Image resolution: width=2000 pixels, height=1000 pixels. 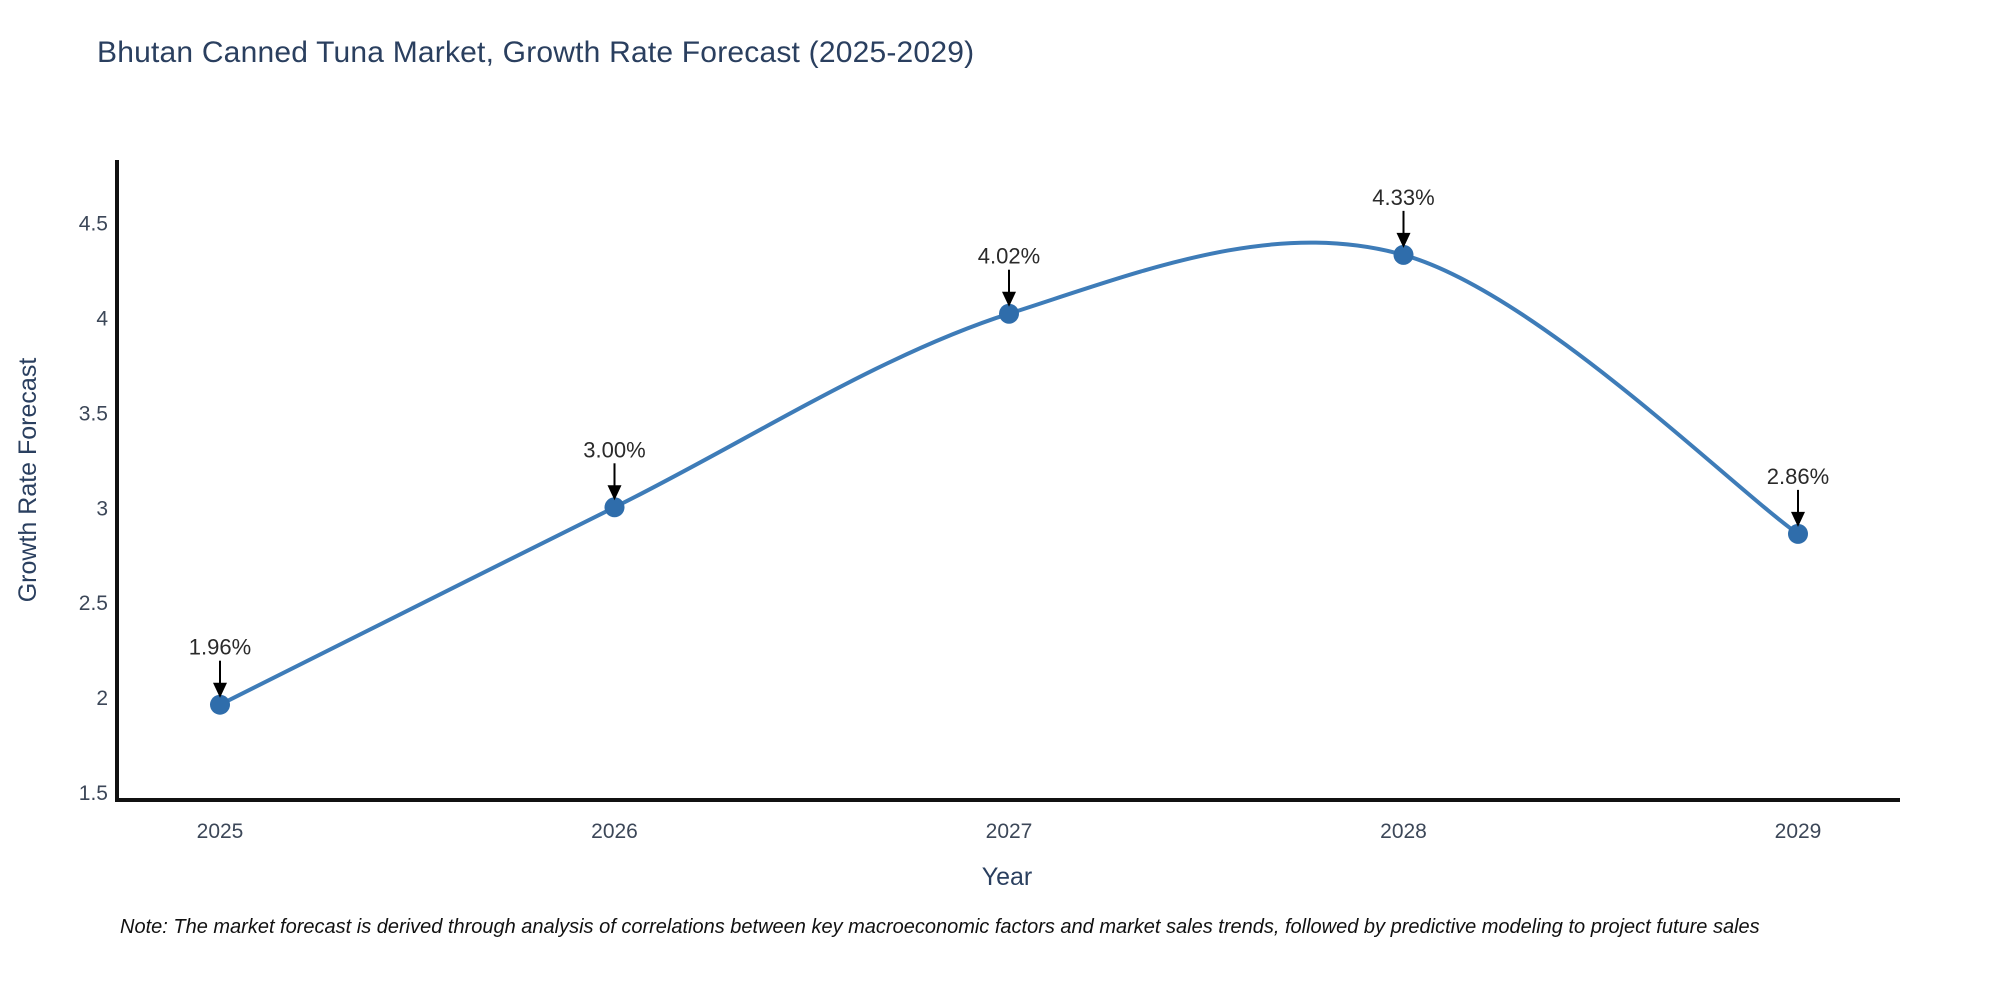 I want to click on x-tick-label: 2027, so click(x=1009, y=831).